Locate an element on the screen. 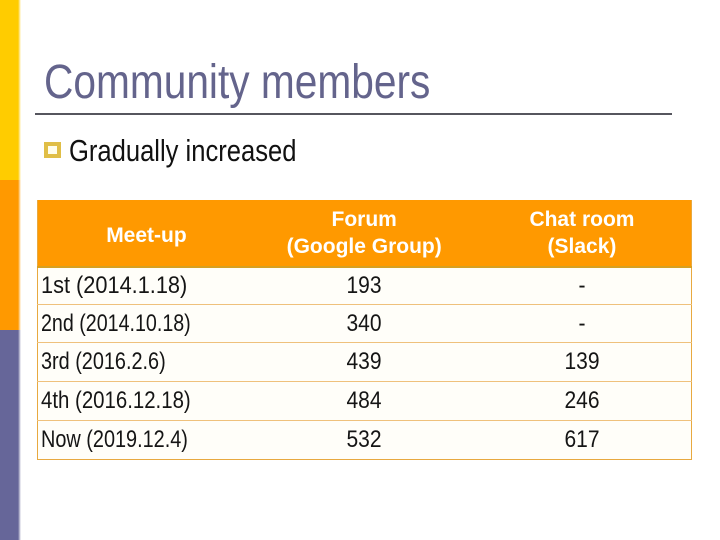 The height and width of the screenshot is (540, 720). column-header-2: Chat room (Slack) is located at coordinates (582, 234).